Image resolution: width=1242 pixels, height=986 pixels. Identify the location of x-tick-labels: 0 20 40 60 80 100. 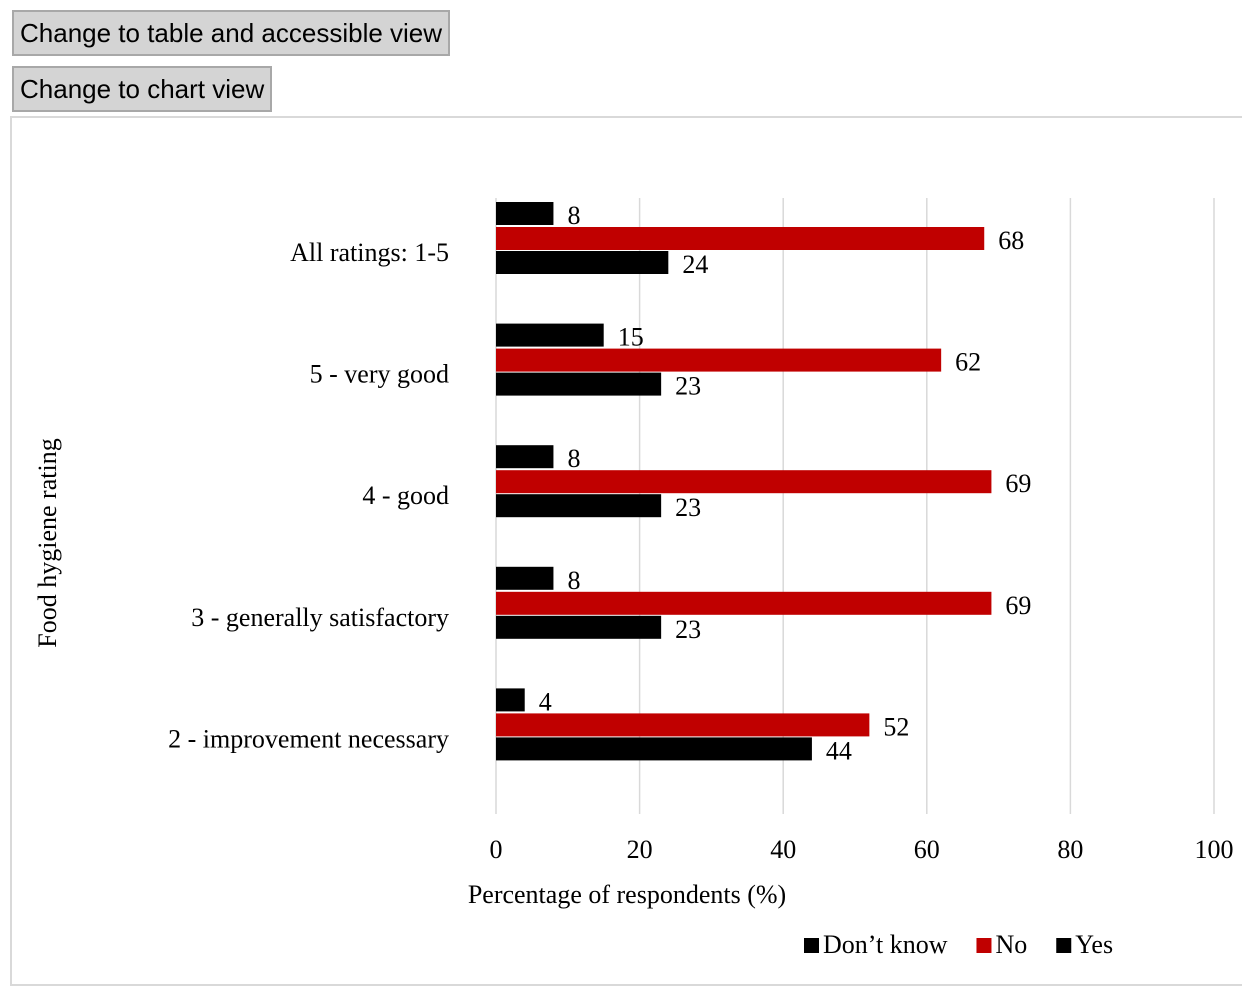
(862, 849).